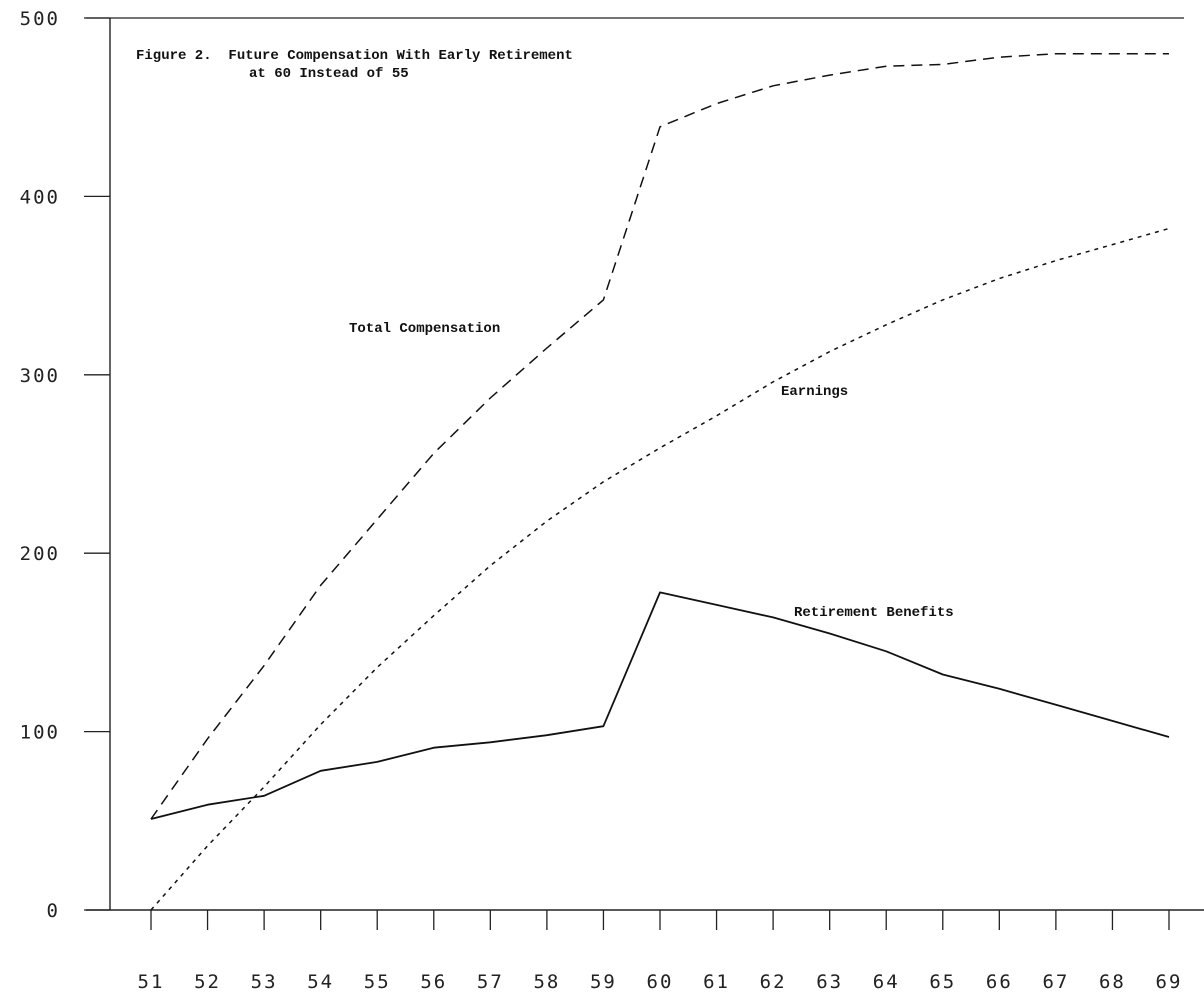 The width and height of the screenshot is (1204, 995). Describe the element at coordinates (40, 197) in the screenshot. I see `y-tick-label: 400` at that location.